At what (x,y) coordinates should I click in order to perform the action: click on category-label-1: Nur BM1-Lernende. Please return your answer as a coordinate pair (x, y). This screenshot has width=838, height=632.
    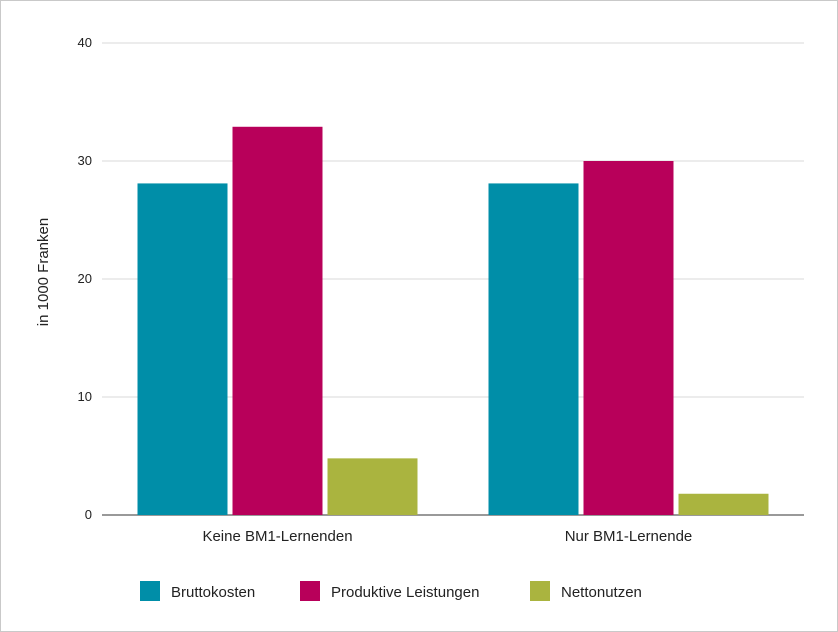
    Looking at the image, I should click on (629, 536).